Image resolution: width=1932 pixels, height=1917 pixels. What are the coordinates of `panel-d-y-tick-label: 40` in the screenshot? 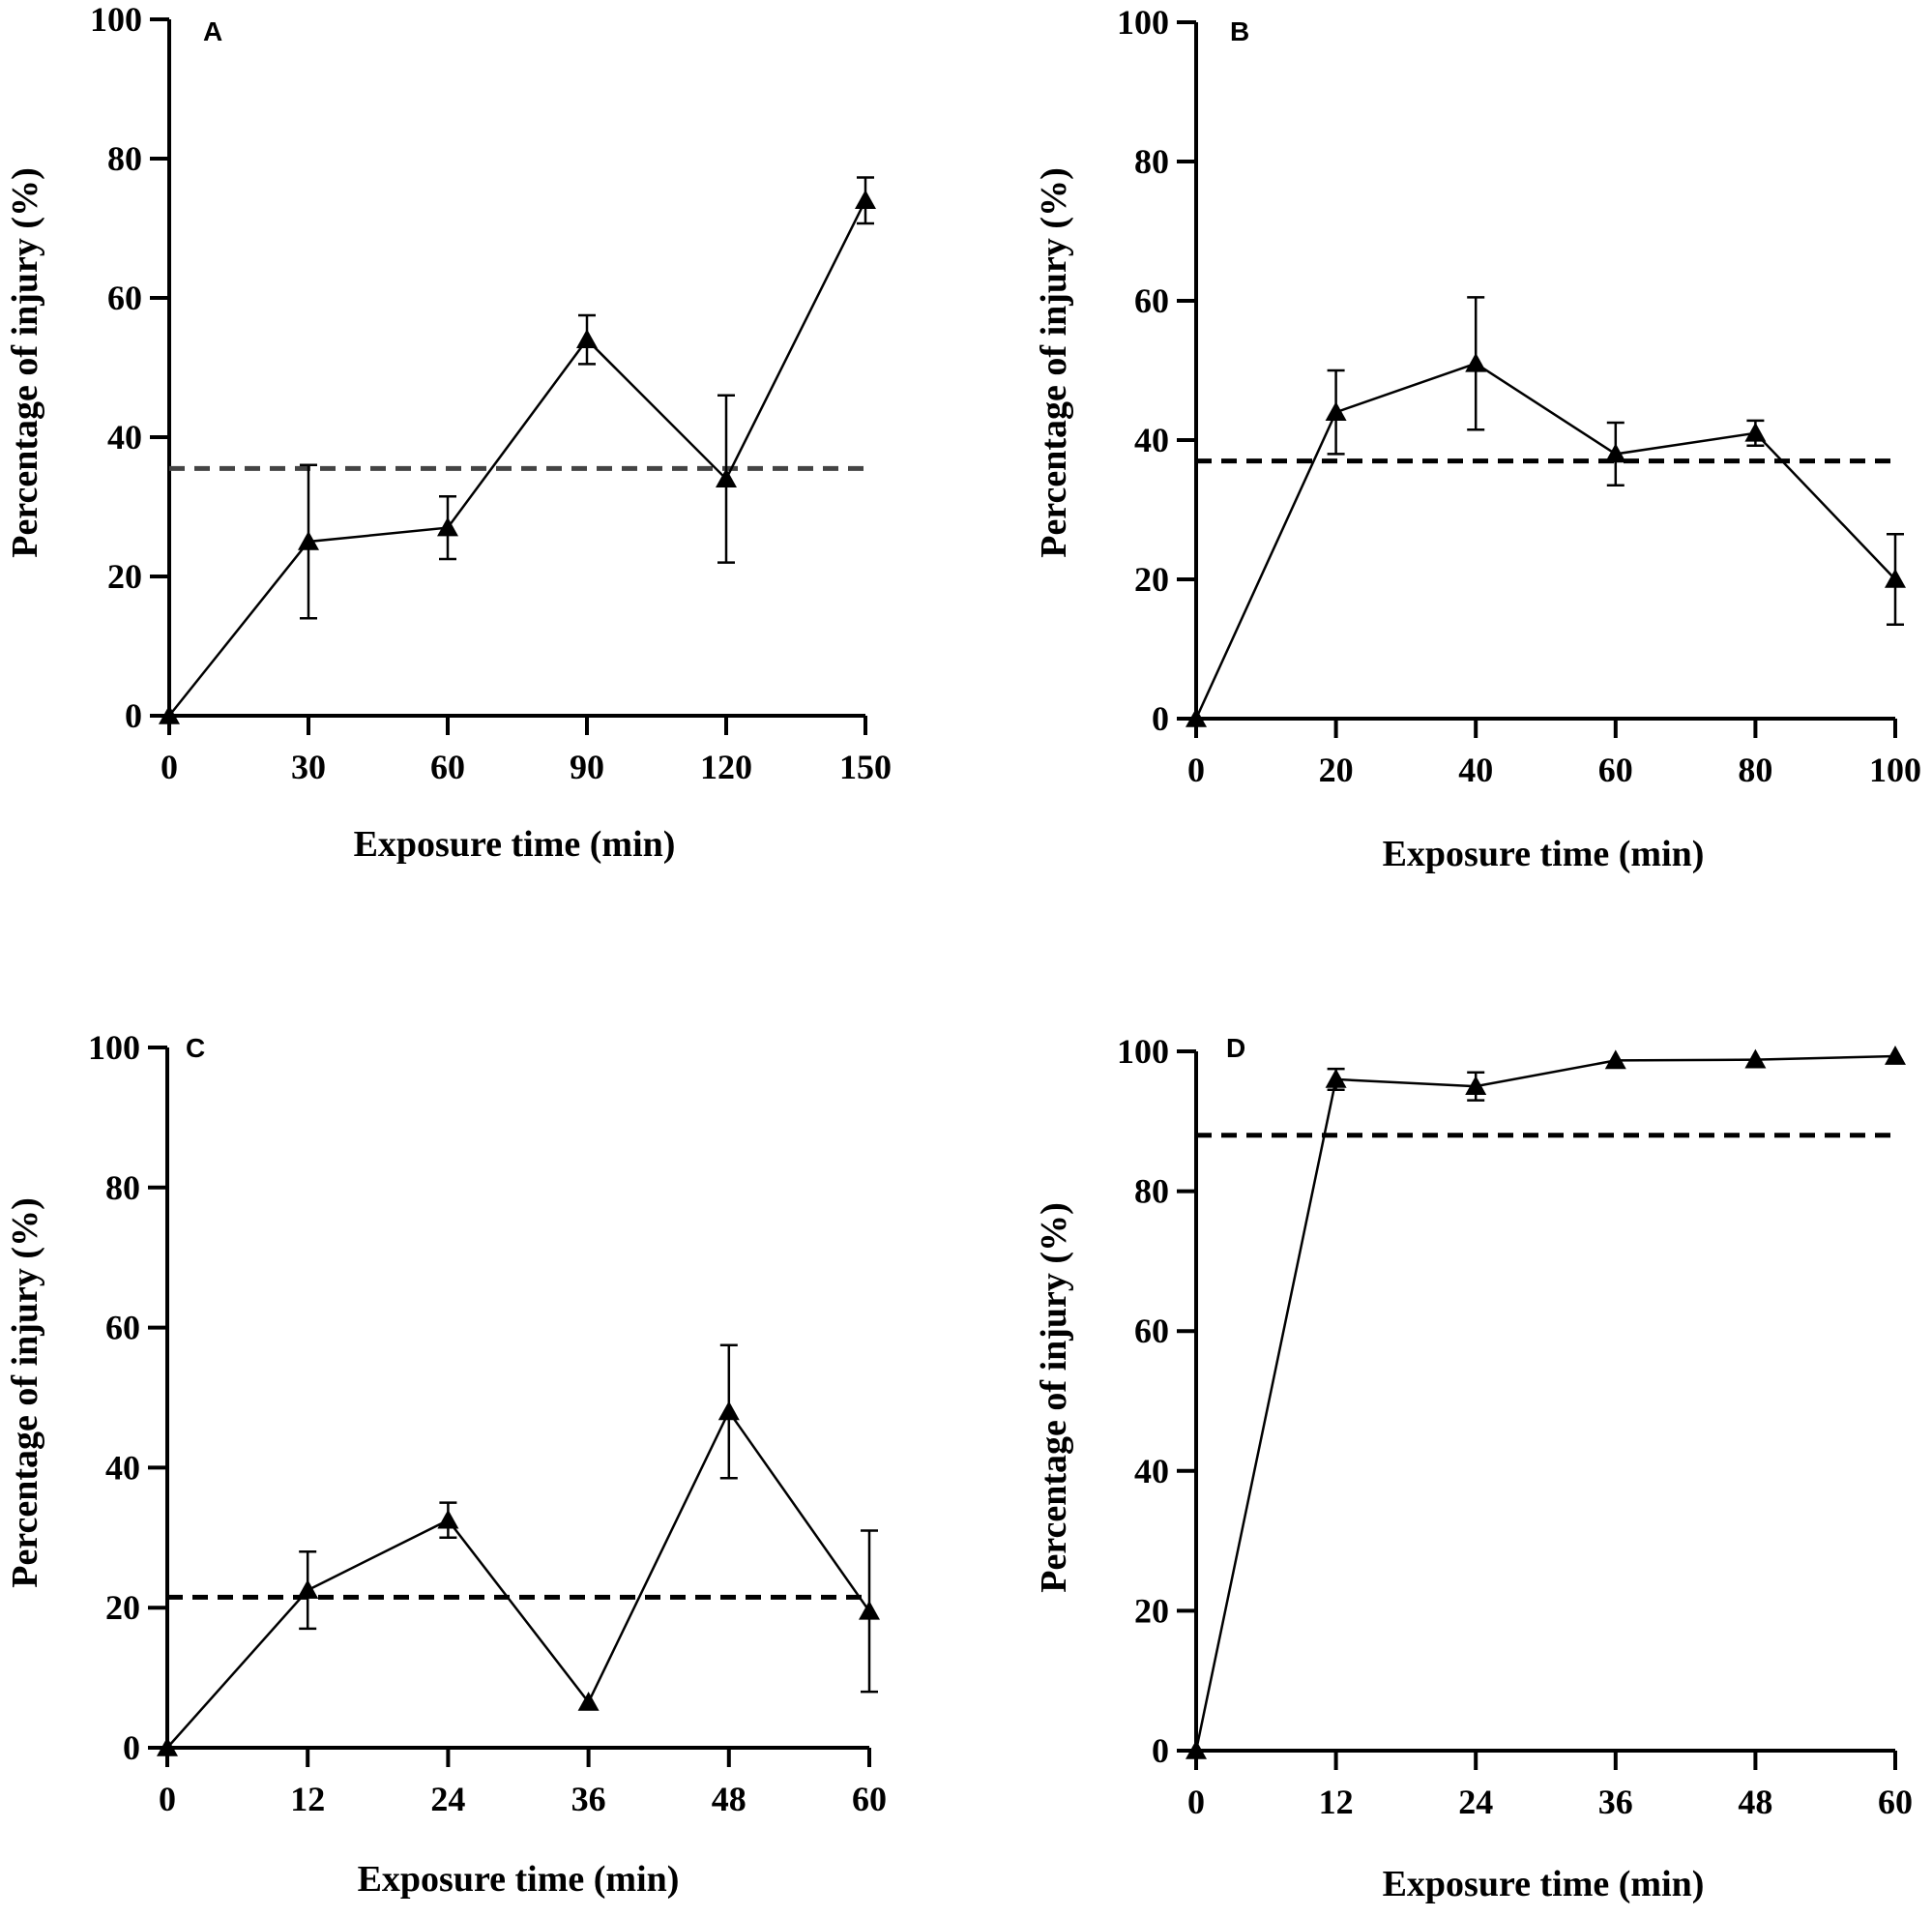 It's located at (1151, 1471).